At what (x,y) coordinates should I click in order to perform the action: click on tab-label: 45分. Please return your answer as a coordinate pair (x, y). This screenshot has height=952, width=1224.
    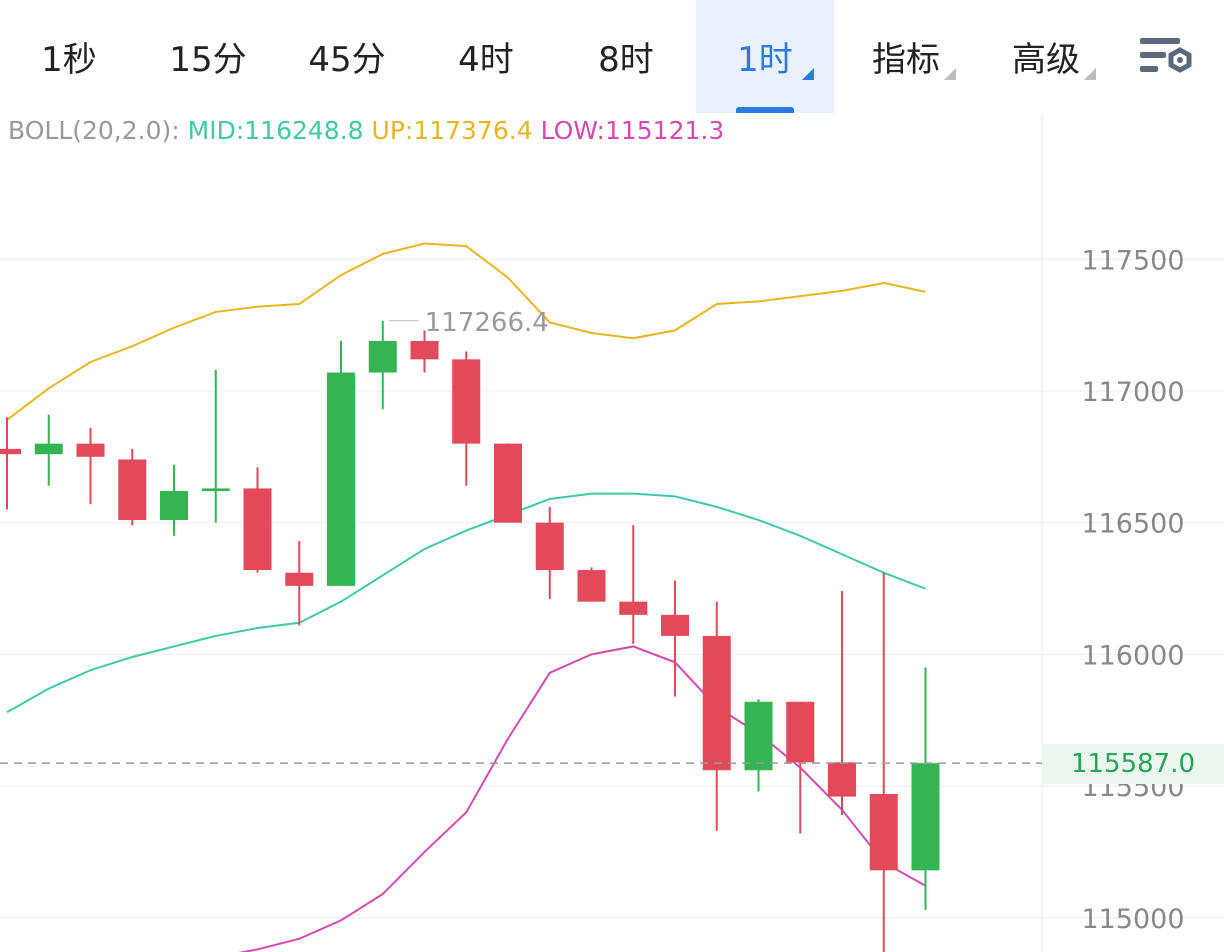
    Looking at the image, I should click on (347, 60).